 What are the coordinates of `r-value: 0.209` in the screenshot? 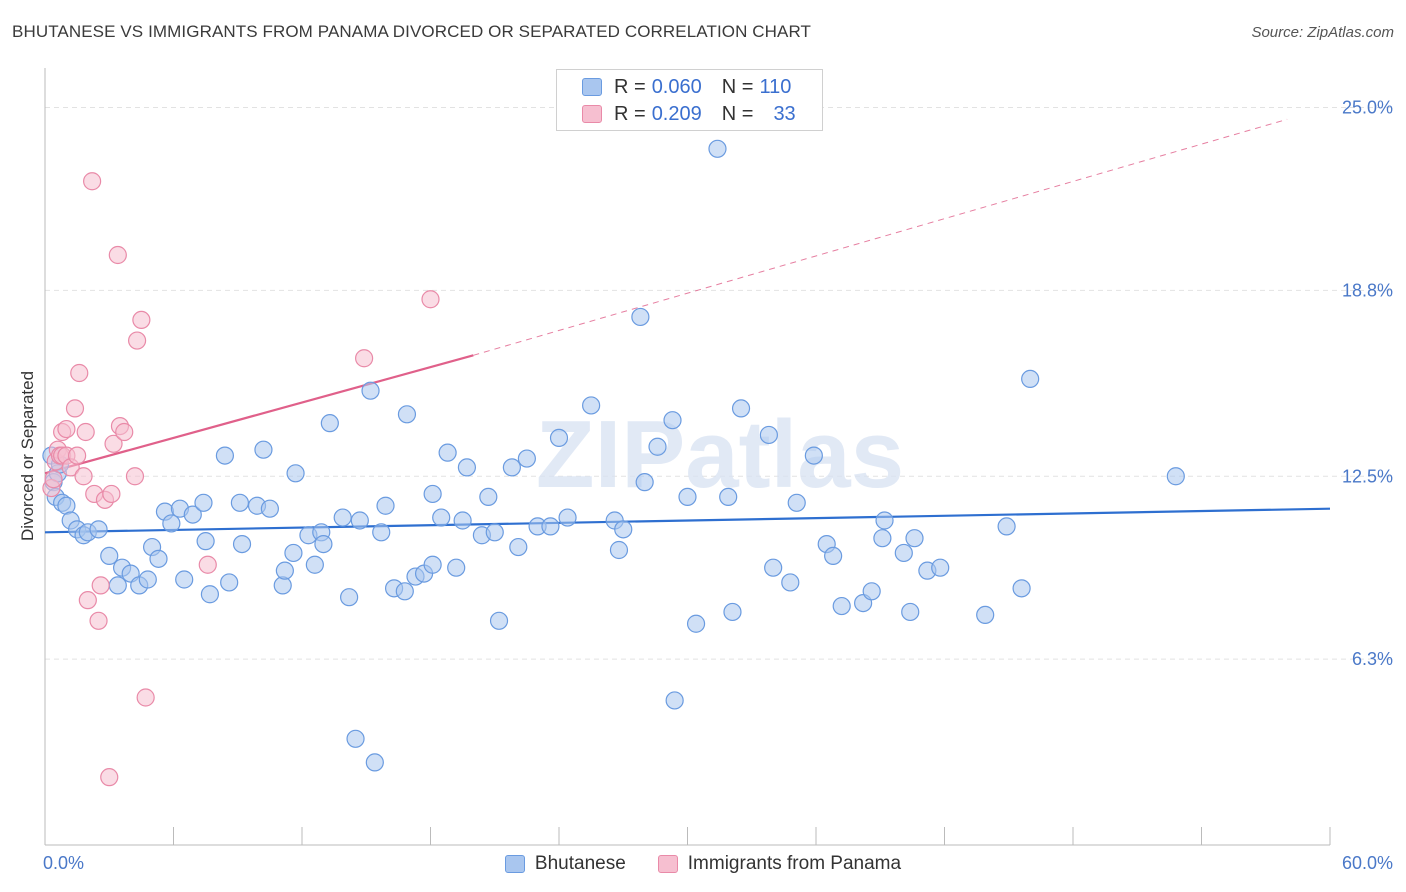 It's located at (676, 113).